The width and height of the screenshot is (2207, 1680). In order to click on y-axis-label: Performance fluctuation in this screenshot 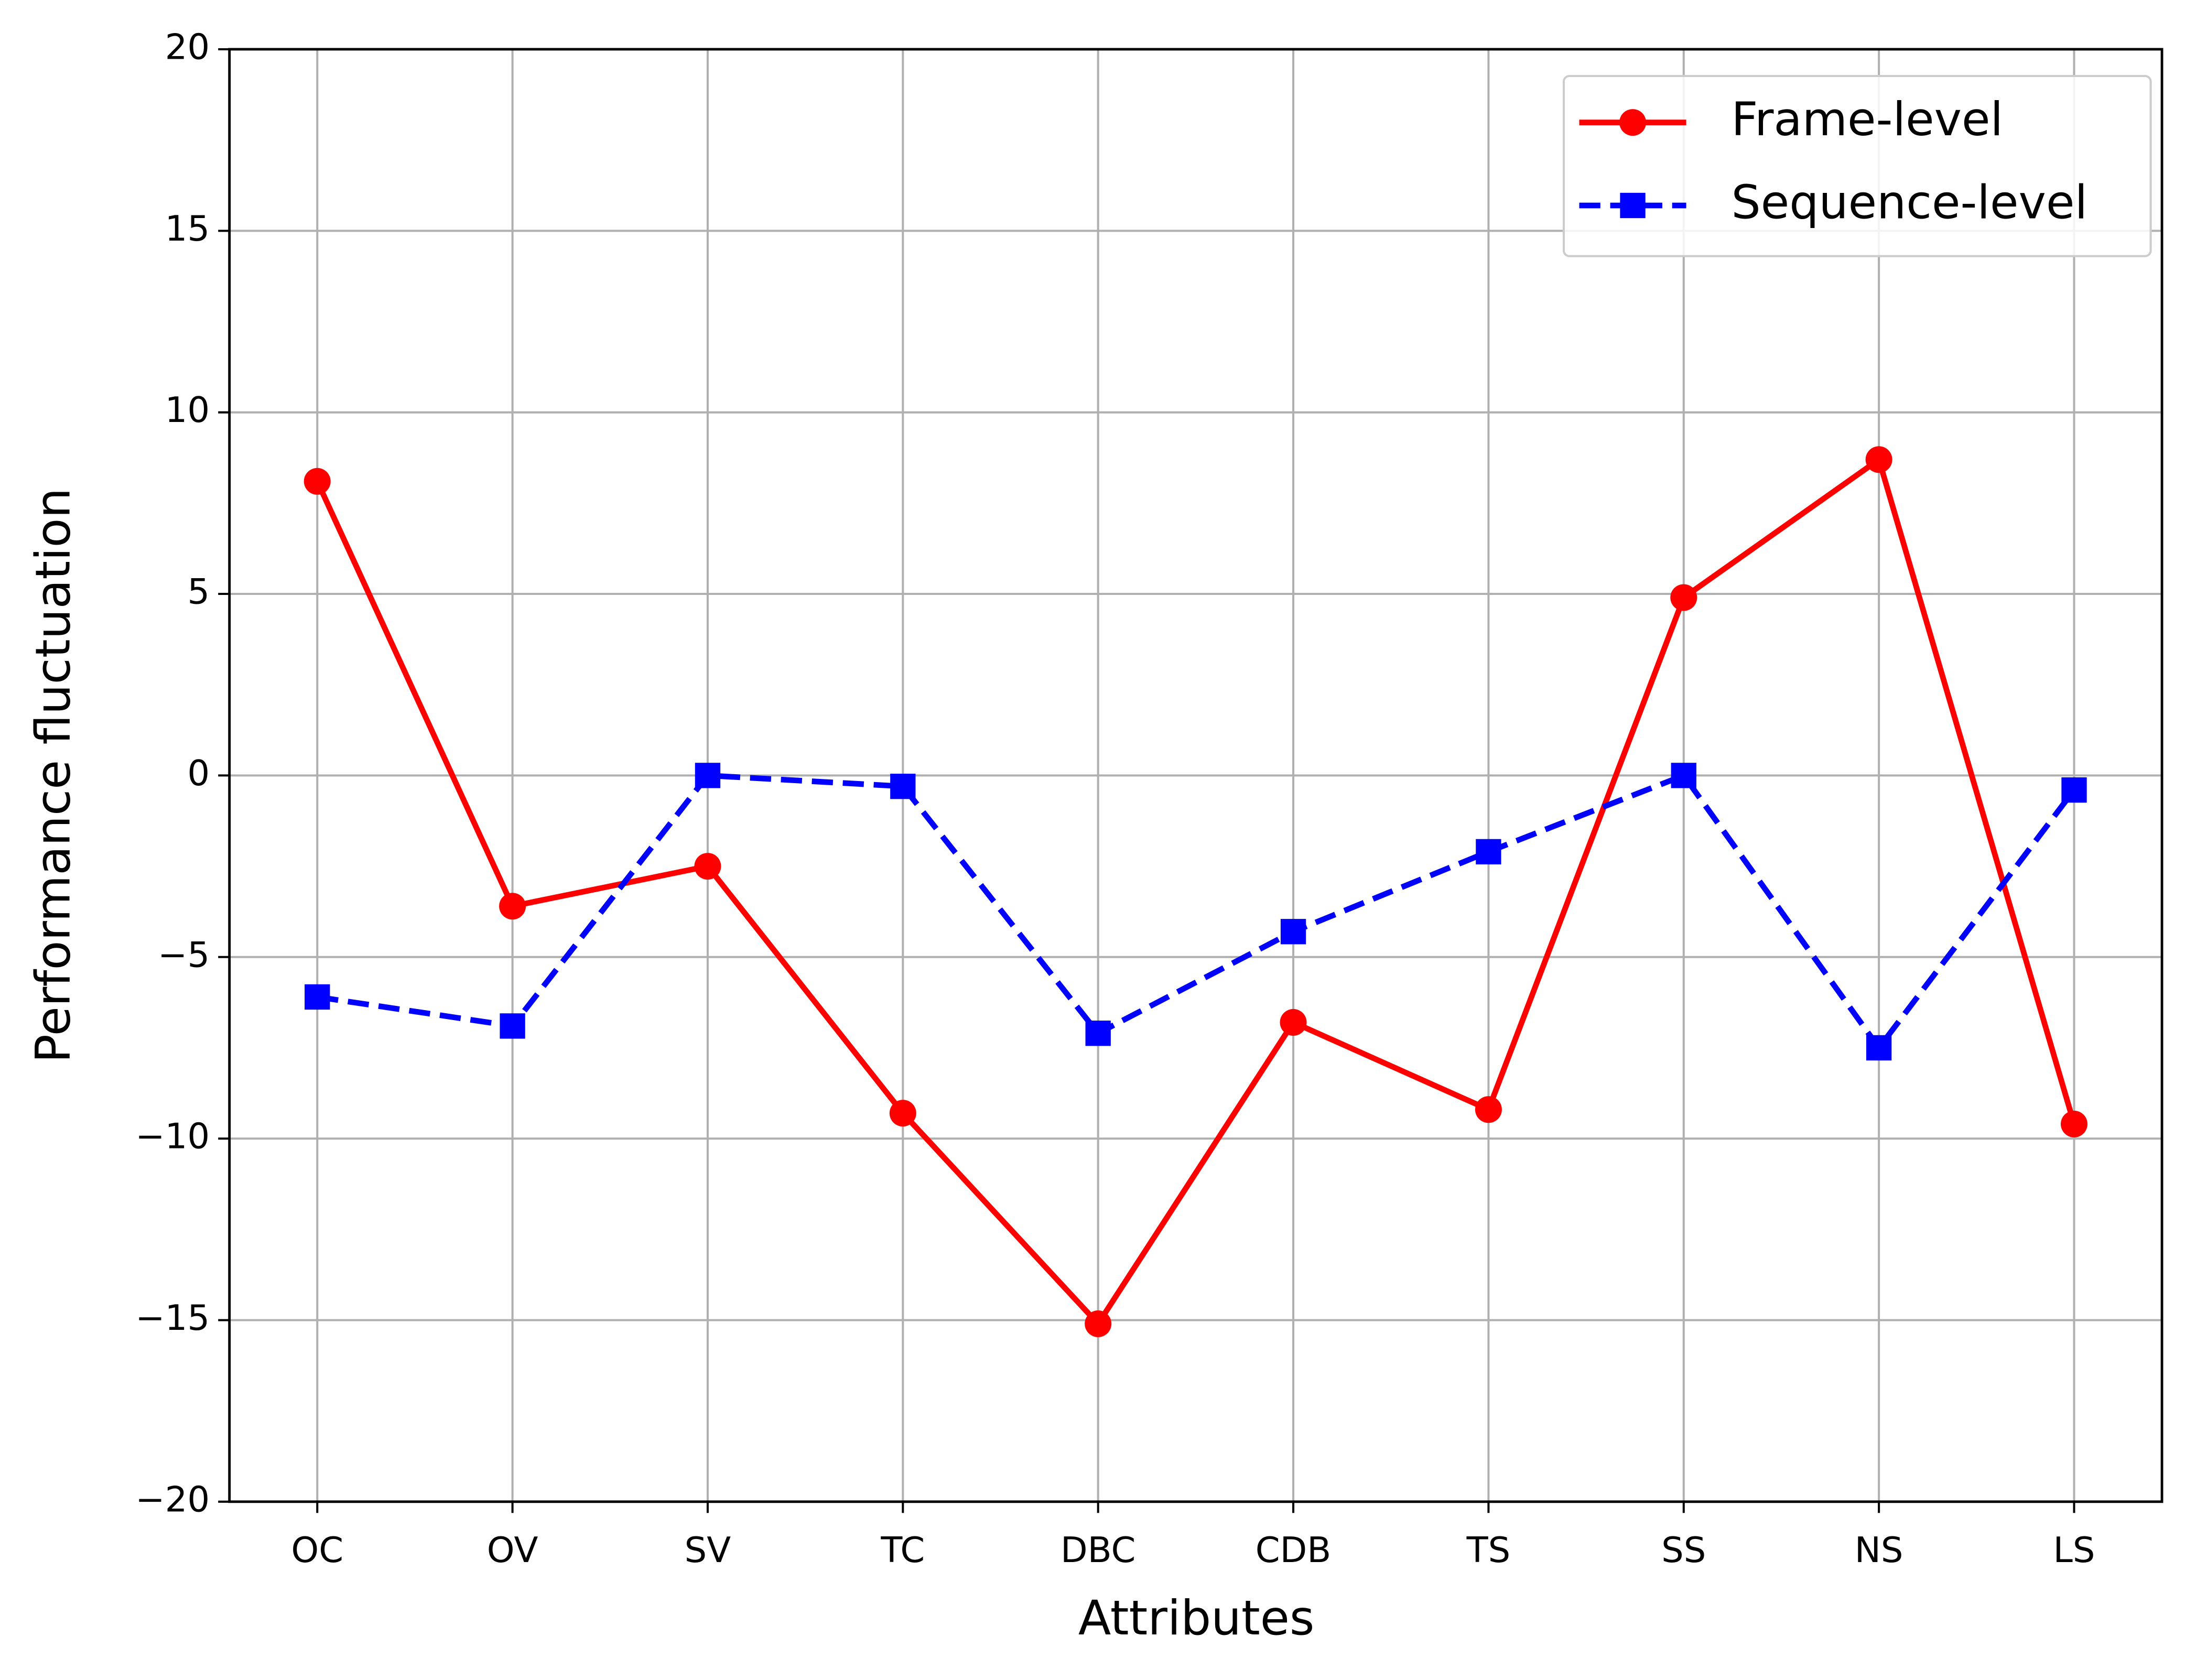, I will do `click(53, 775)`.